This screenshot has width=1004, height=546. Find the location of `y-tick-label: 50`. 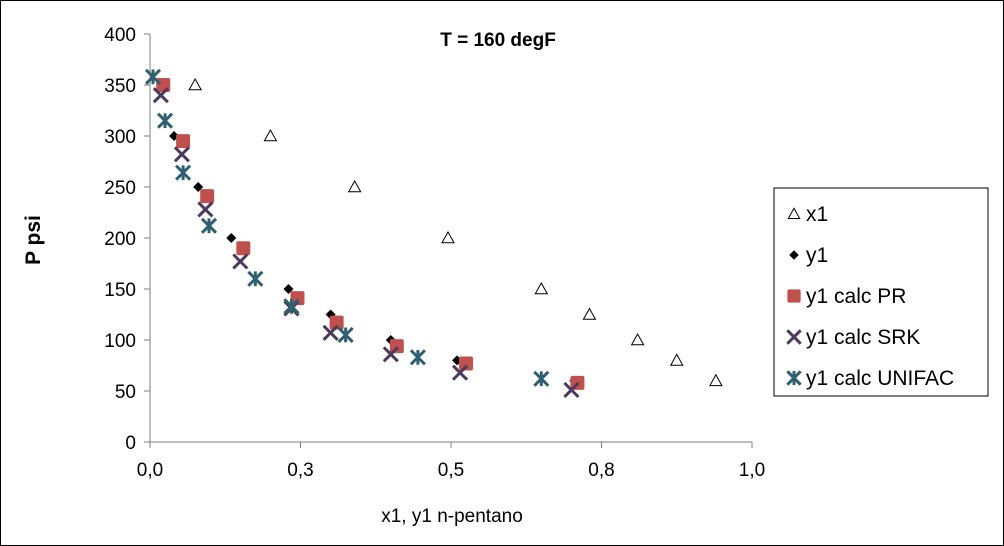

y-tick-label: 50 is located at coordinates (125, 392).